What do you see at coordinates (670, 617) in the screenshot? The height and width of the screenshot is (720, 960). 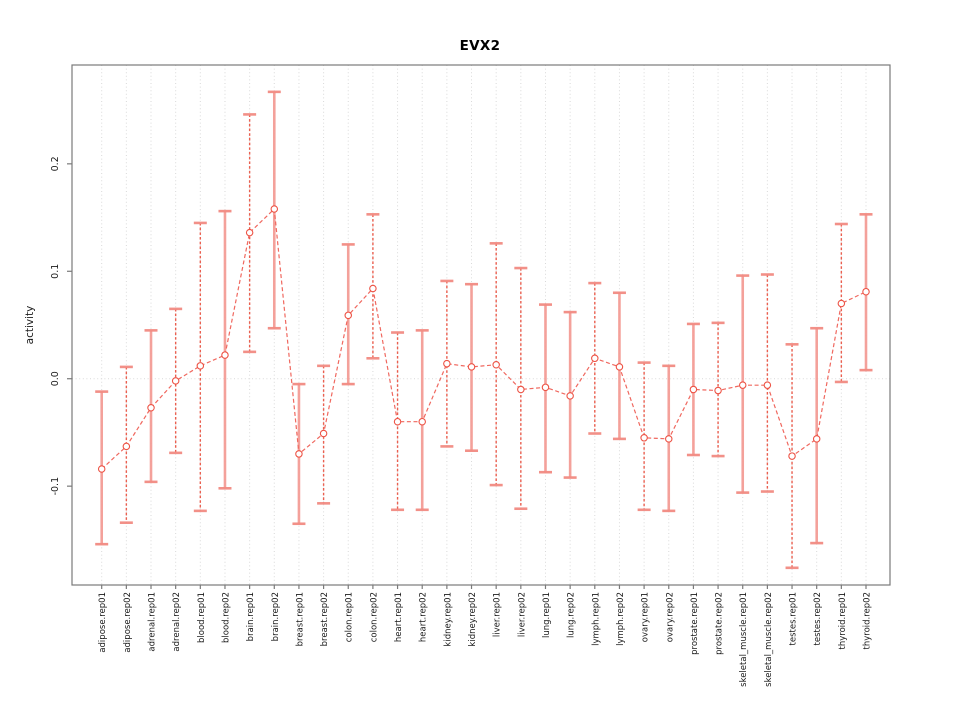 I see `x-tick-label: ovary.rep02` at bounding box center [670, 617].